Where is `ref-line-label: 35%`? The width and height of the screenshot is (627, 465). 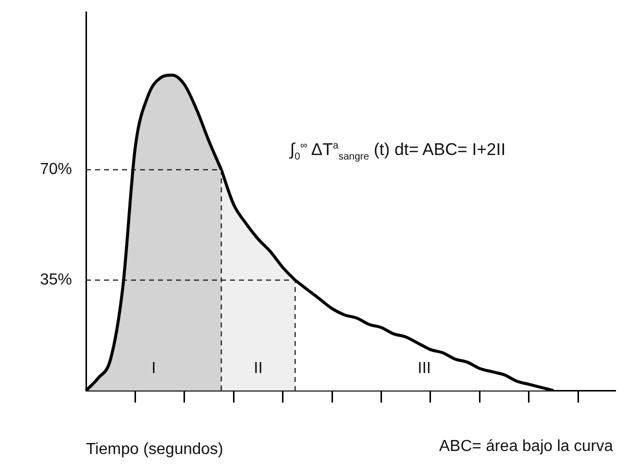 ref-line-label: 35% is located at coordinates (56, 280).